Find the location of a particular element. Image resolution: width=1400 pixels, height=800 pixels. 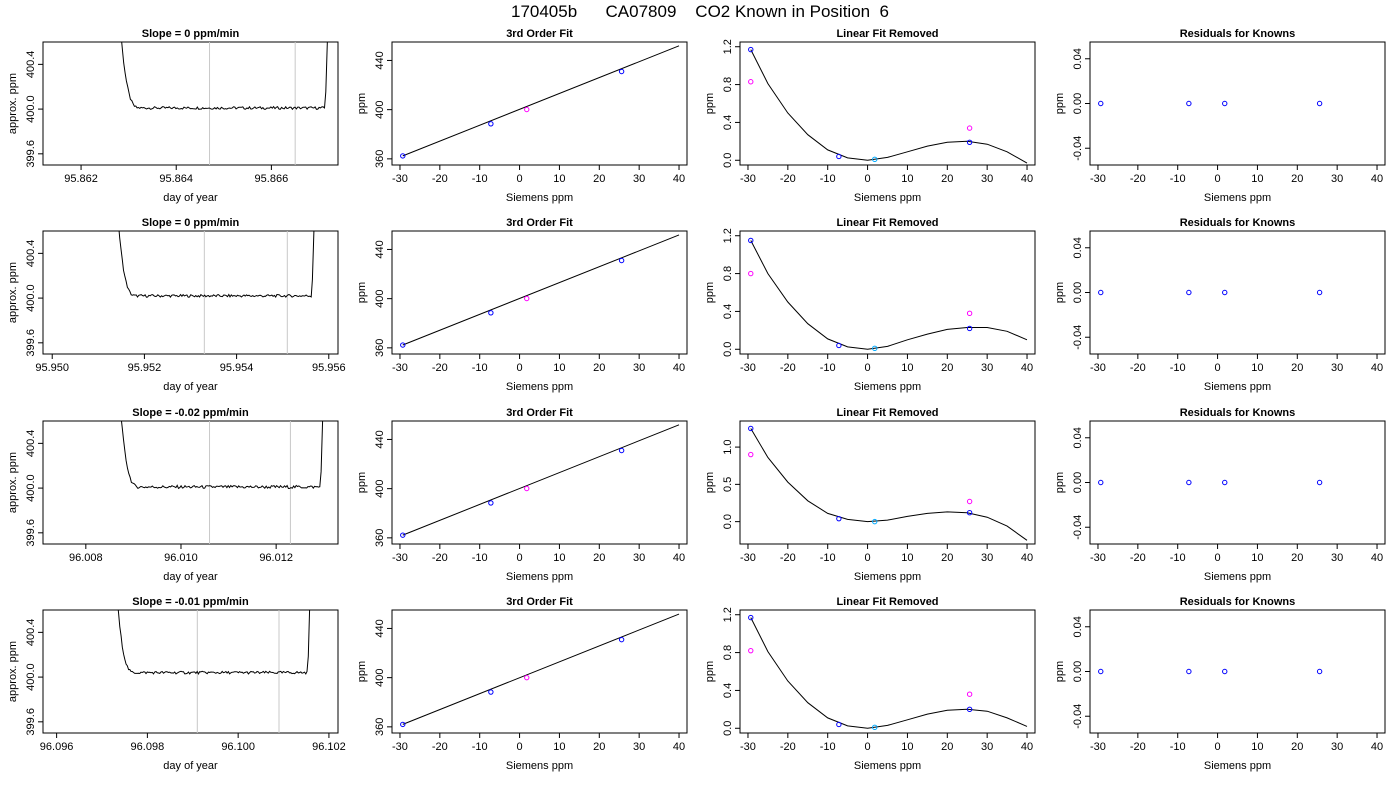

y-tick-label: 399.6 is located at coordinates (31, 343).